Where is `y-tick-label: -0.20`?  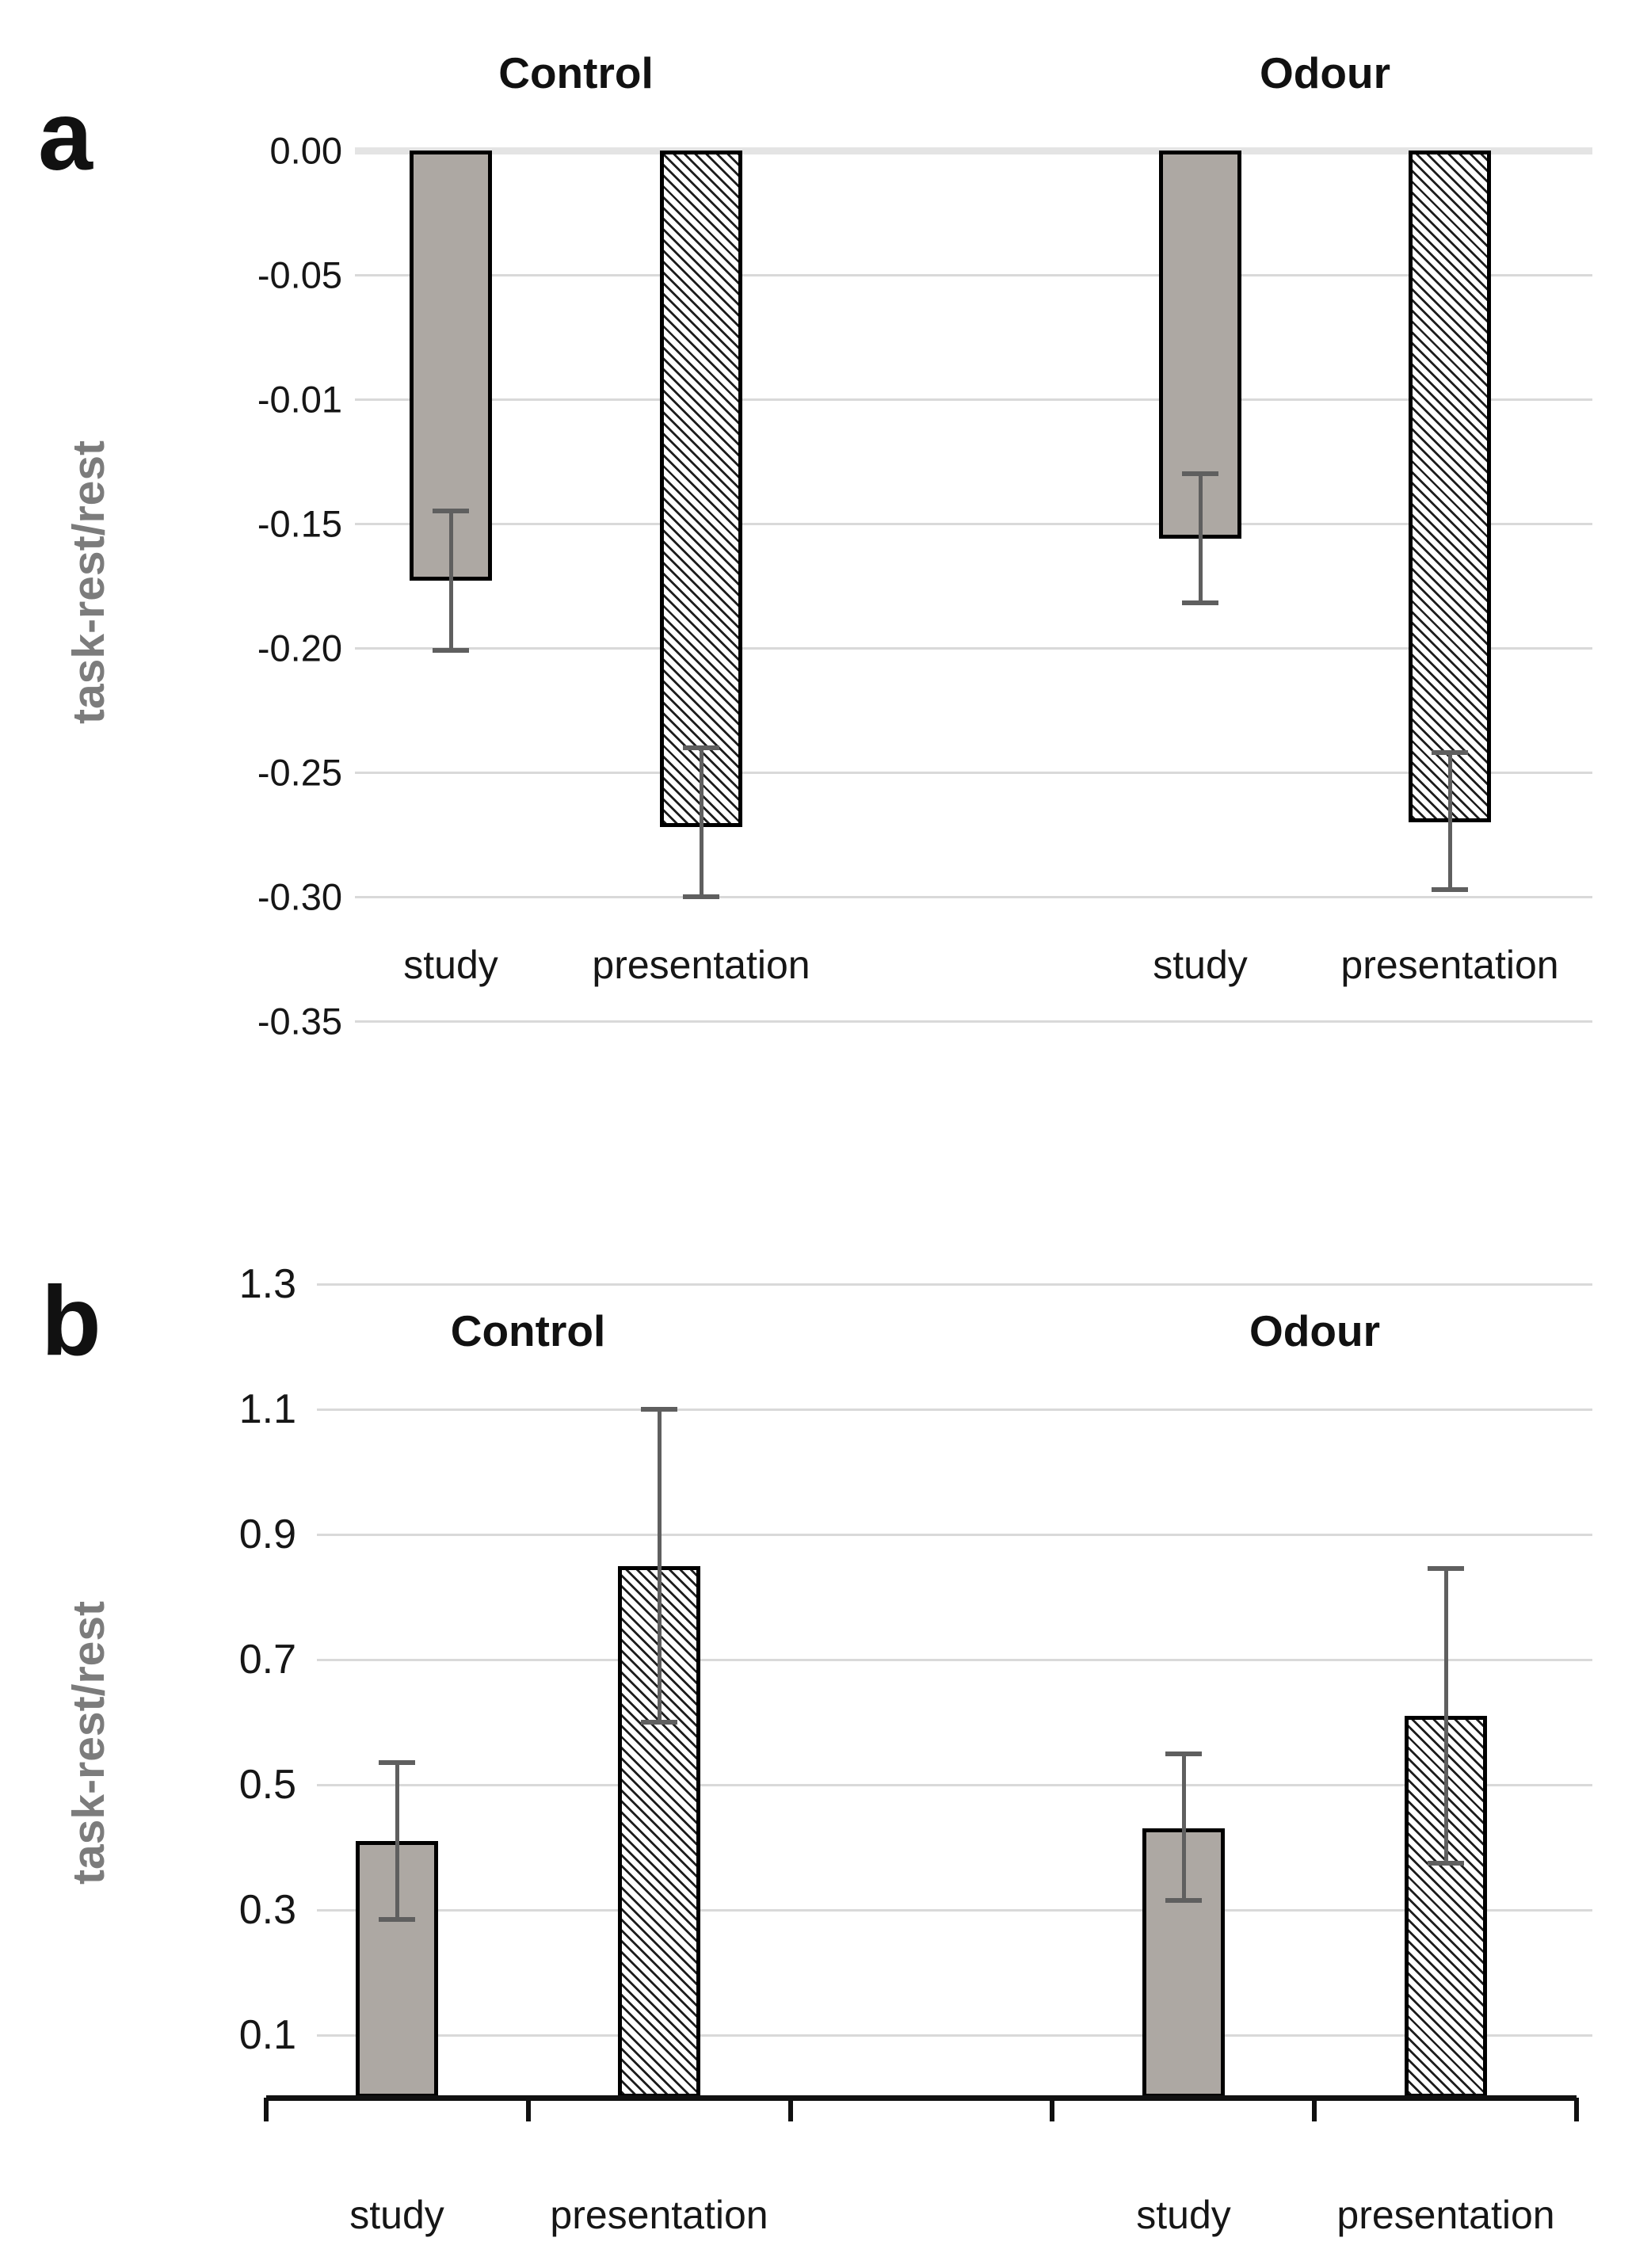 y-tick-label: -0.20 is located at coordinates (299, 648).